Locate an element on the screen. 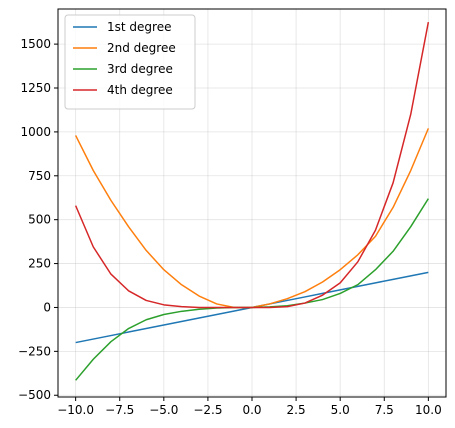 The height and width of the screenshot is (428, 455). x-tick-label: 5.0 is located at coordinates (340, 410).